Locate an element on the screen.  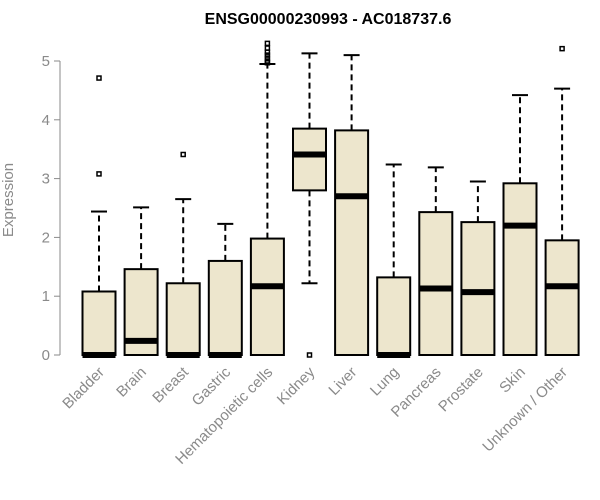
box-unknown-other is located at coordinates (562, 297).